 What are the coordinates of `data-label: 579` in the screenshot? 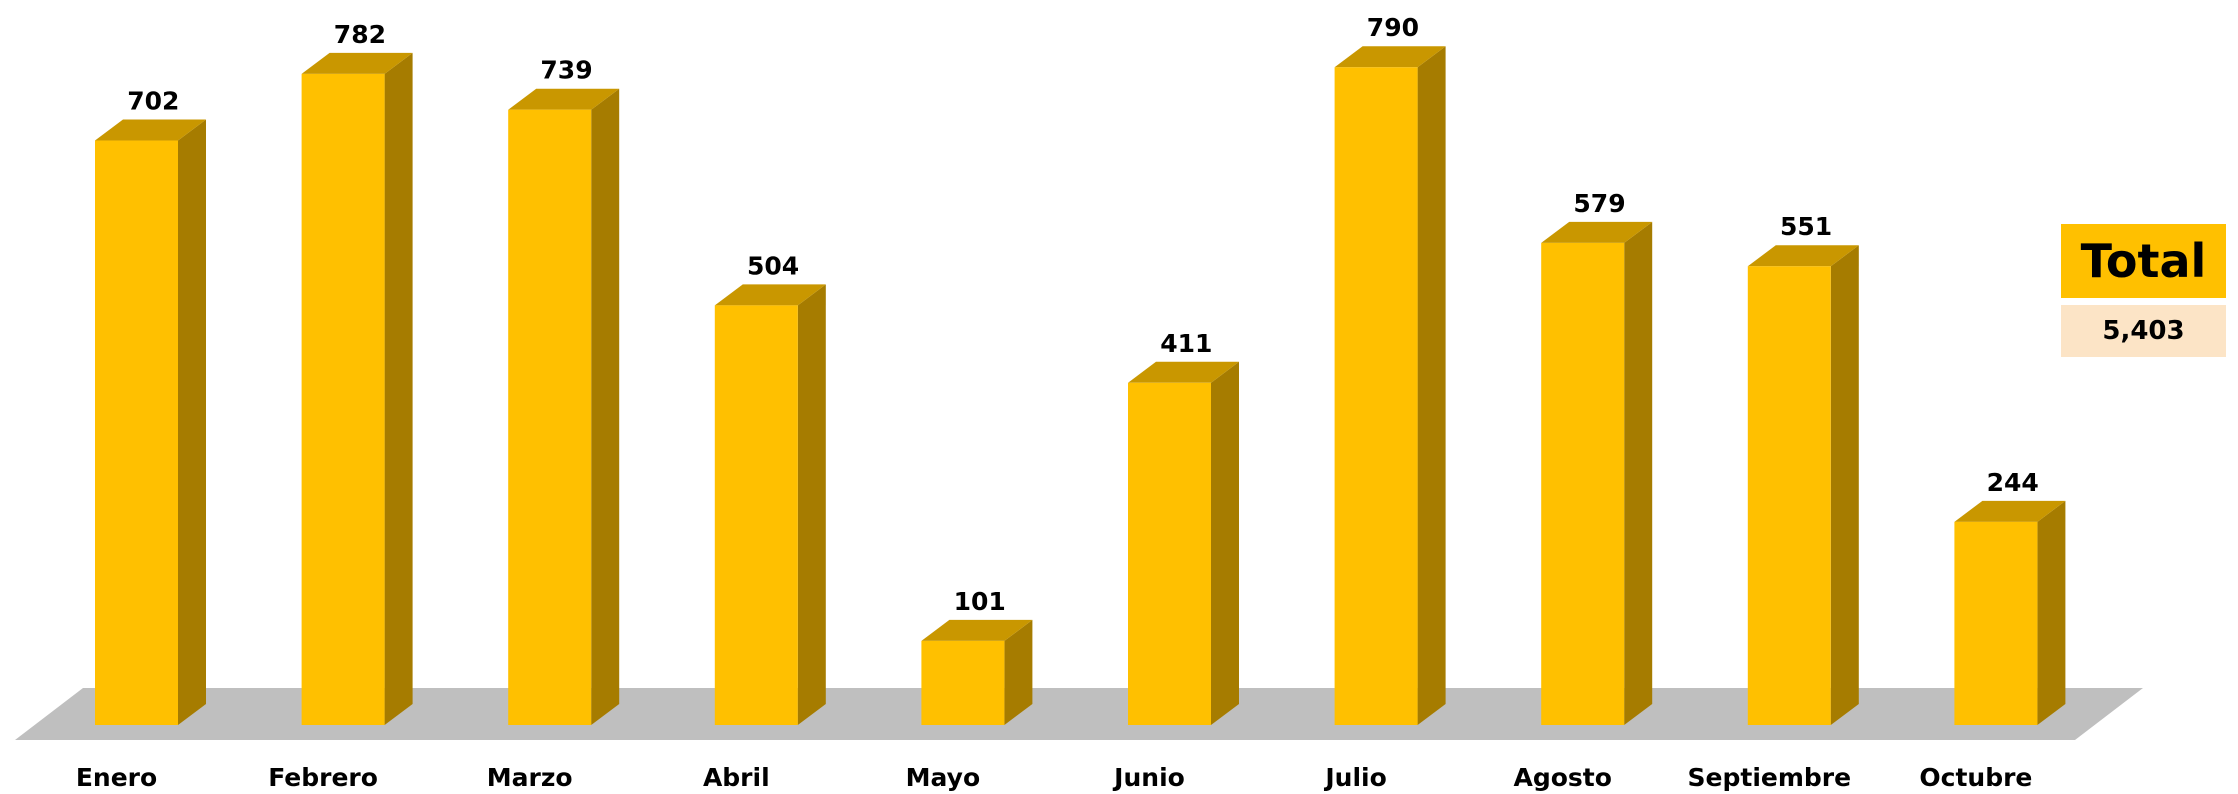 It's located at (1599, 203).